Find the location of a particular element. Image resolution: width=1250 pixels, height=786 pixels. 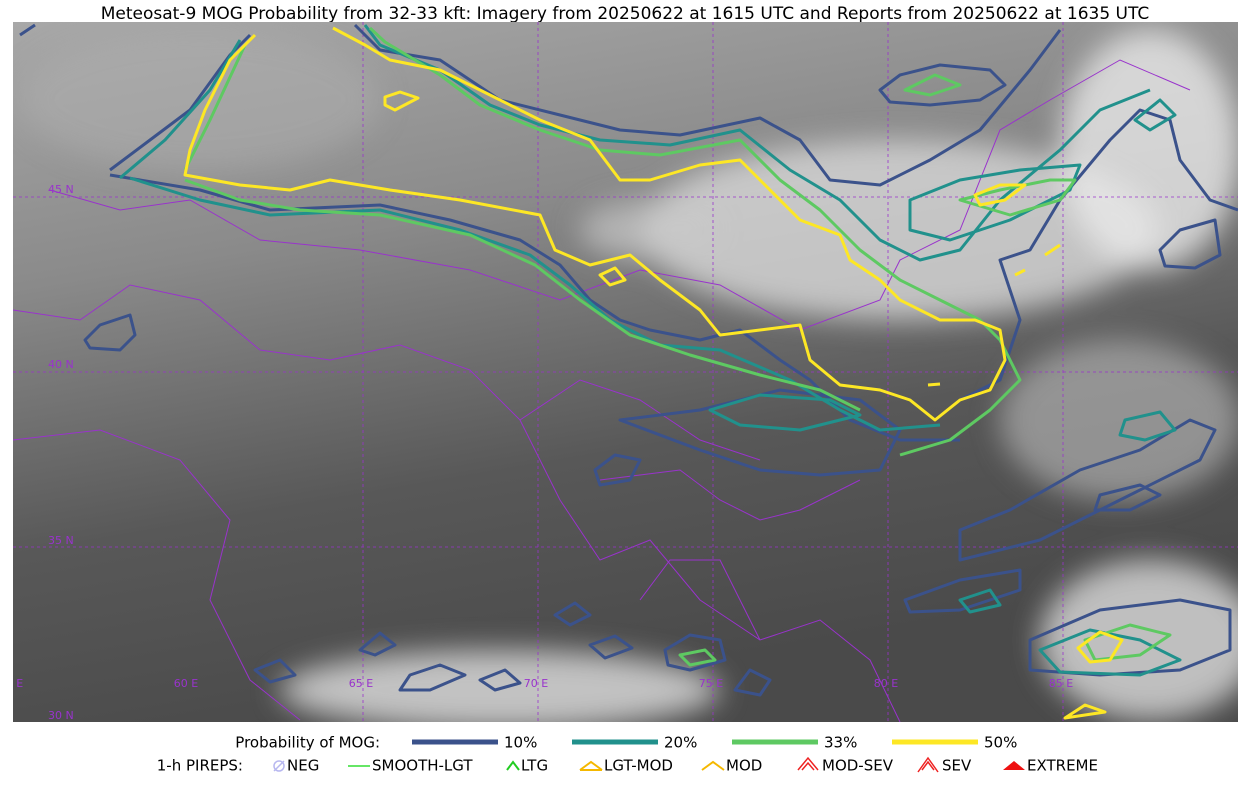

lon-label: 65 E is located at coordinates (361, 683).